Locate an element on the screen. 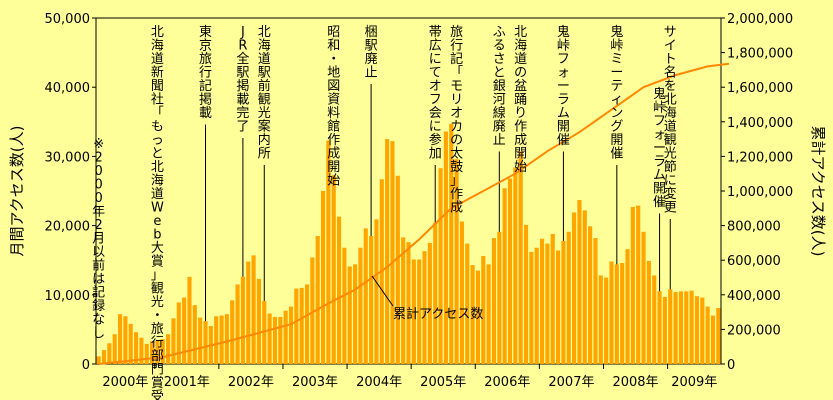  annotation-text: 北海道駅前観光案内所 is located at coordinates (264, 93).